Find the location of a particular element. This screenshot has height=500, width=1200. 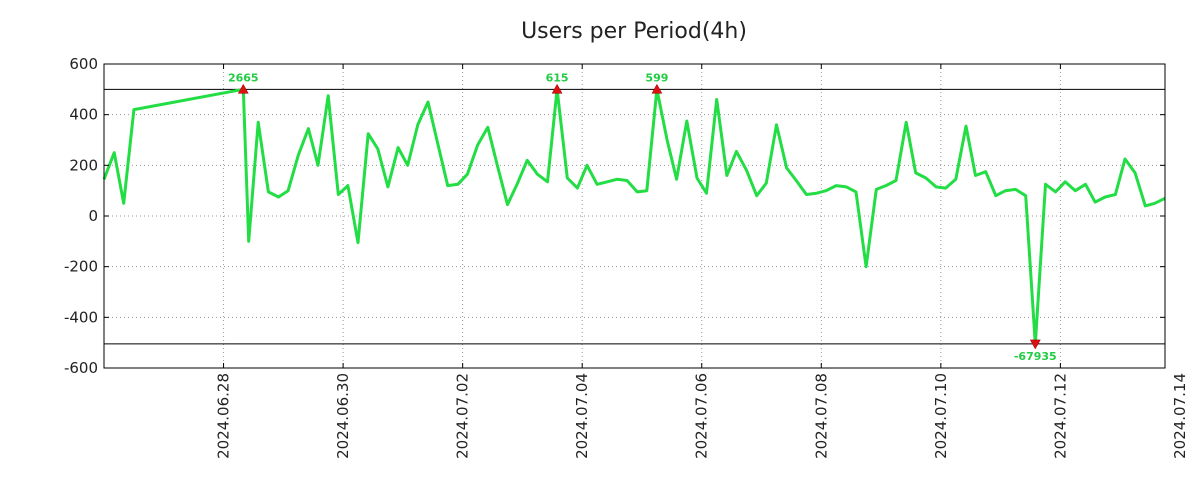

x-tick-label: 2024.06.28 is located at coordinates (224, 416).